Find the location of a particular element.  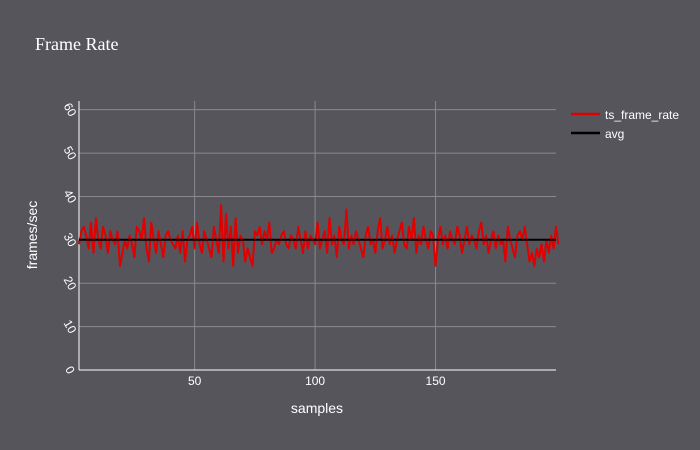

x-tick-label: 50 is located at coordinates (195, 381).